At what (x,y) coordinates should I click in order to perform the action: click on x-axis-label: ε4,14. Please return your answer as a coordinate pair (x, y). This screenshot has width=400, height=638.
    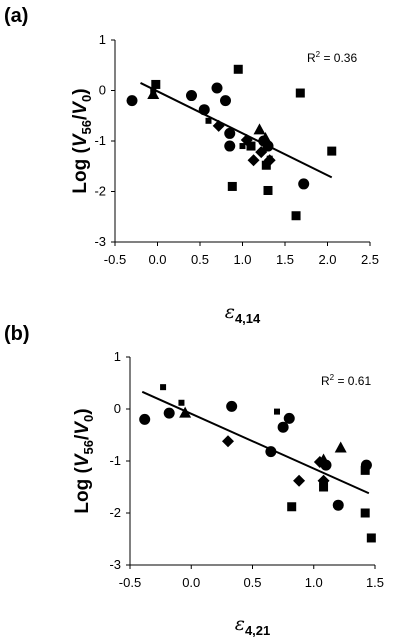
    Looking at the image, I should click on (243, 313).